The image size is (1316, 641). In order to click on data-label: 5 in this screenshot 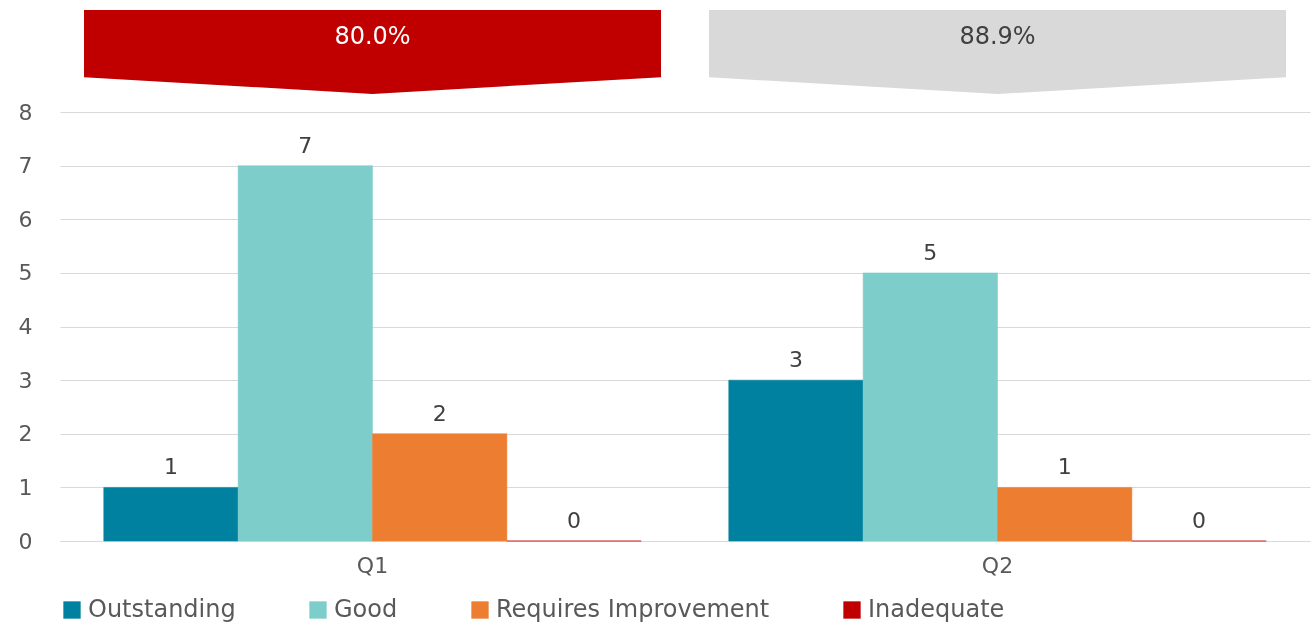, I will do `click(930, 252)`.